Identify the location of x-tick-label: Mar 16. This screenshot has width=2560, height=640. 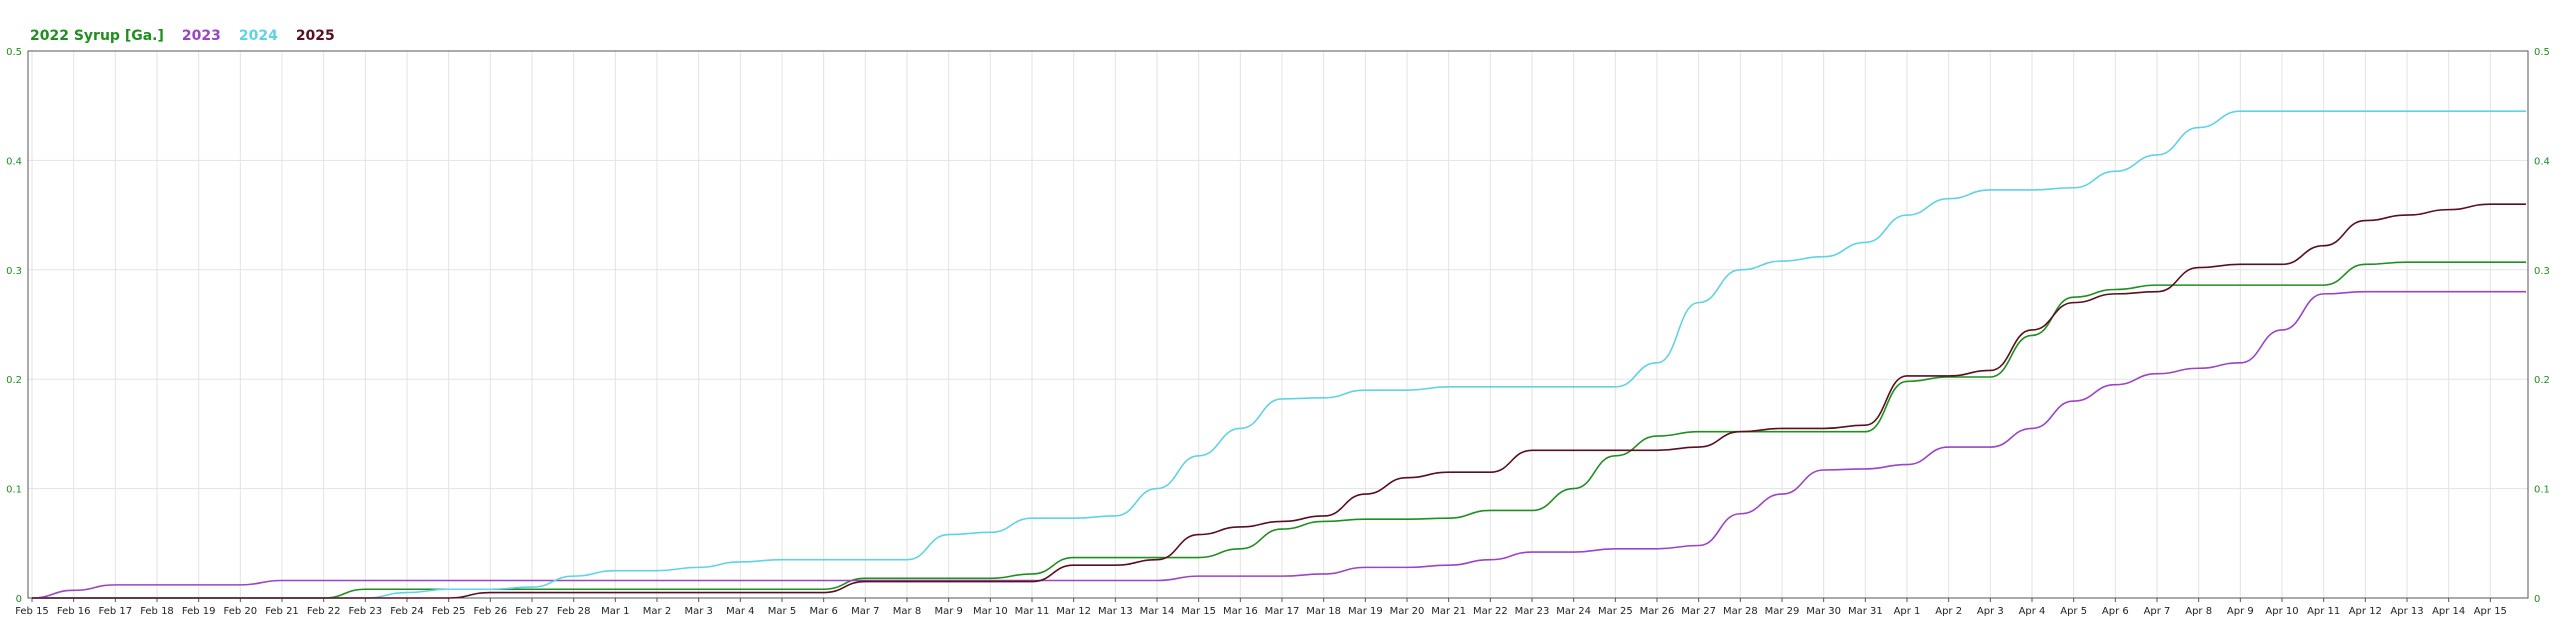
(1240, 611).